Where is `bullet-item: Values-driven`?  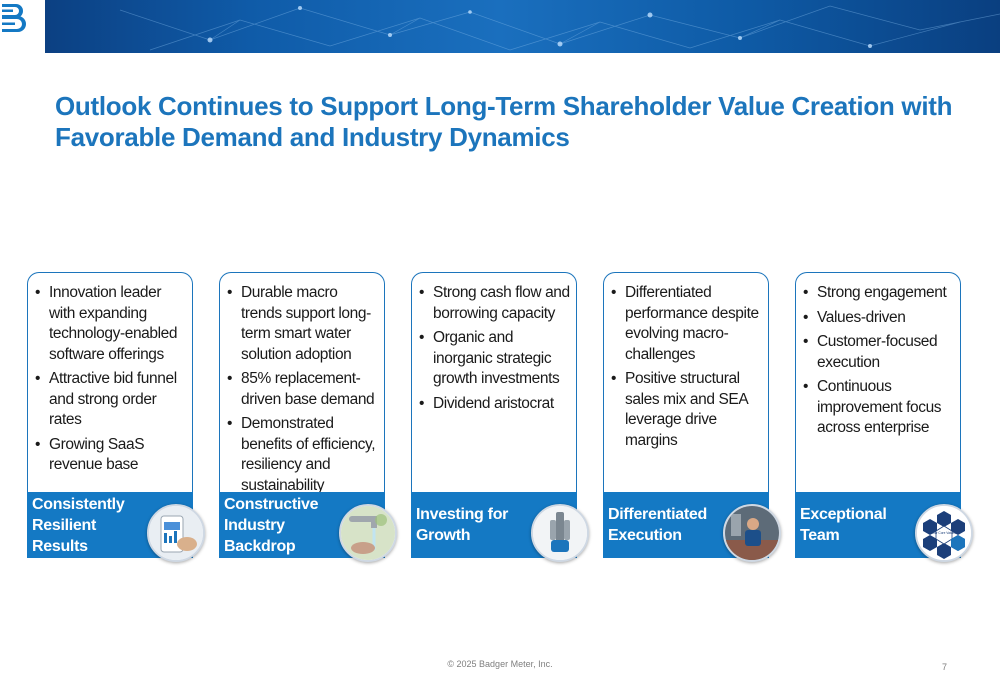
bullet-item: Values-driven is located at coordinates (878, 318).